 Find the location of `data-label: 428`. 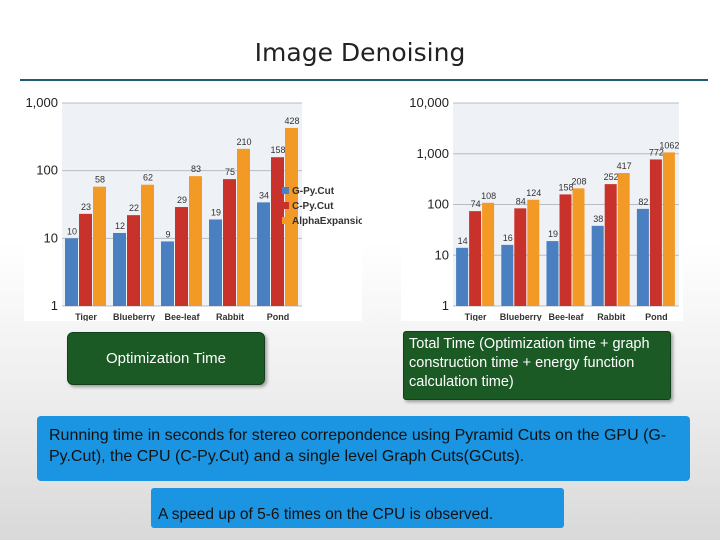

data-label: 428 is located at coordinates (291, 121).